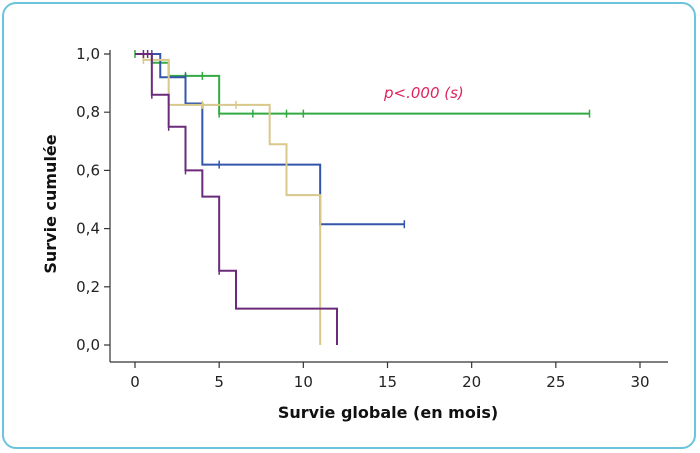 Image resolution: width=700 pixels, height=453 pixels. What do you see at coordinates (555, 382) in the screenshot?
I see `x-tick-label: 25` at bounding box center [555, 382].